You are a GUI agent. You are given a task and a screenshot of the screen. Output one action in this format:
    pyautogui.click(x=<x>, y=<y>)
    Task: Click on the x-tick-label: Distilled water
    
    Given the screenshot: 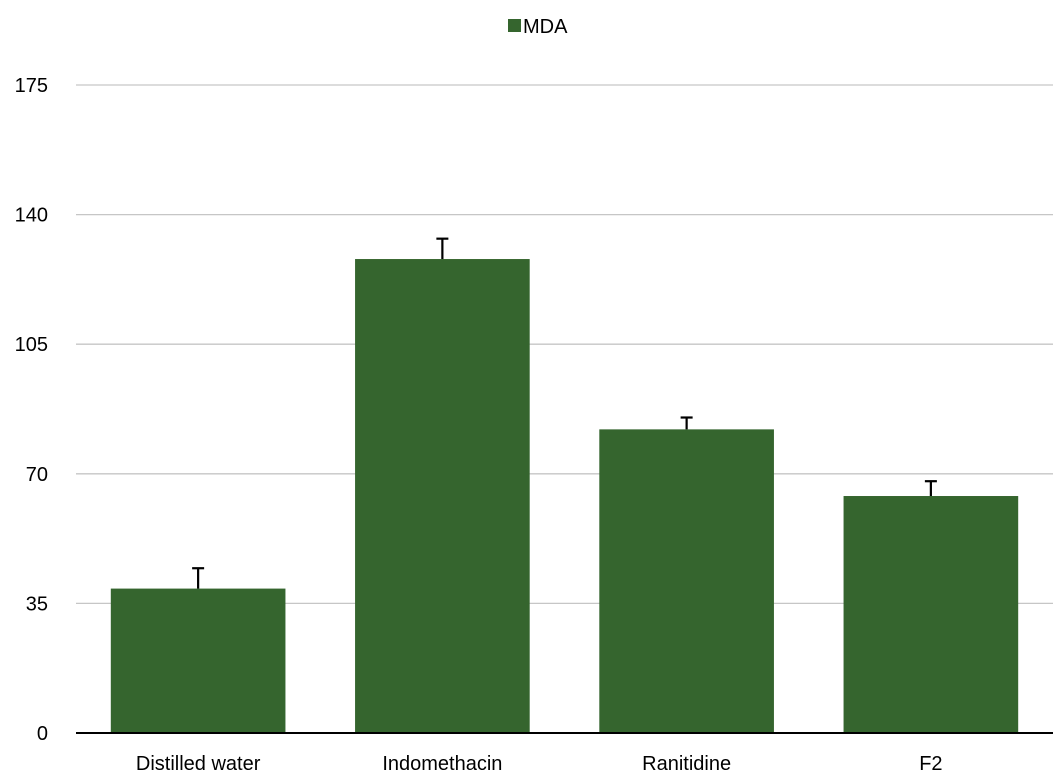 What is the action you would take?
    pyautogui.click(x=198, y=764)
    